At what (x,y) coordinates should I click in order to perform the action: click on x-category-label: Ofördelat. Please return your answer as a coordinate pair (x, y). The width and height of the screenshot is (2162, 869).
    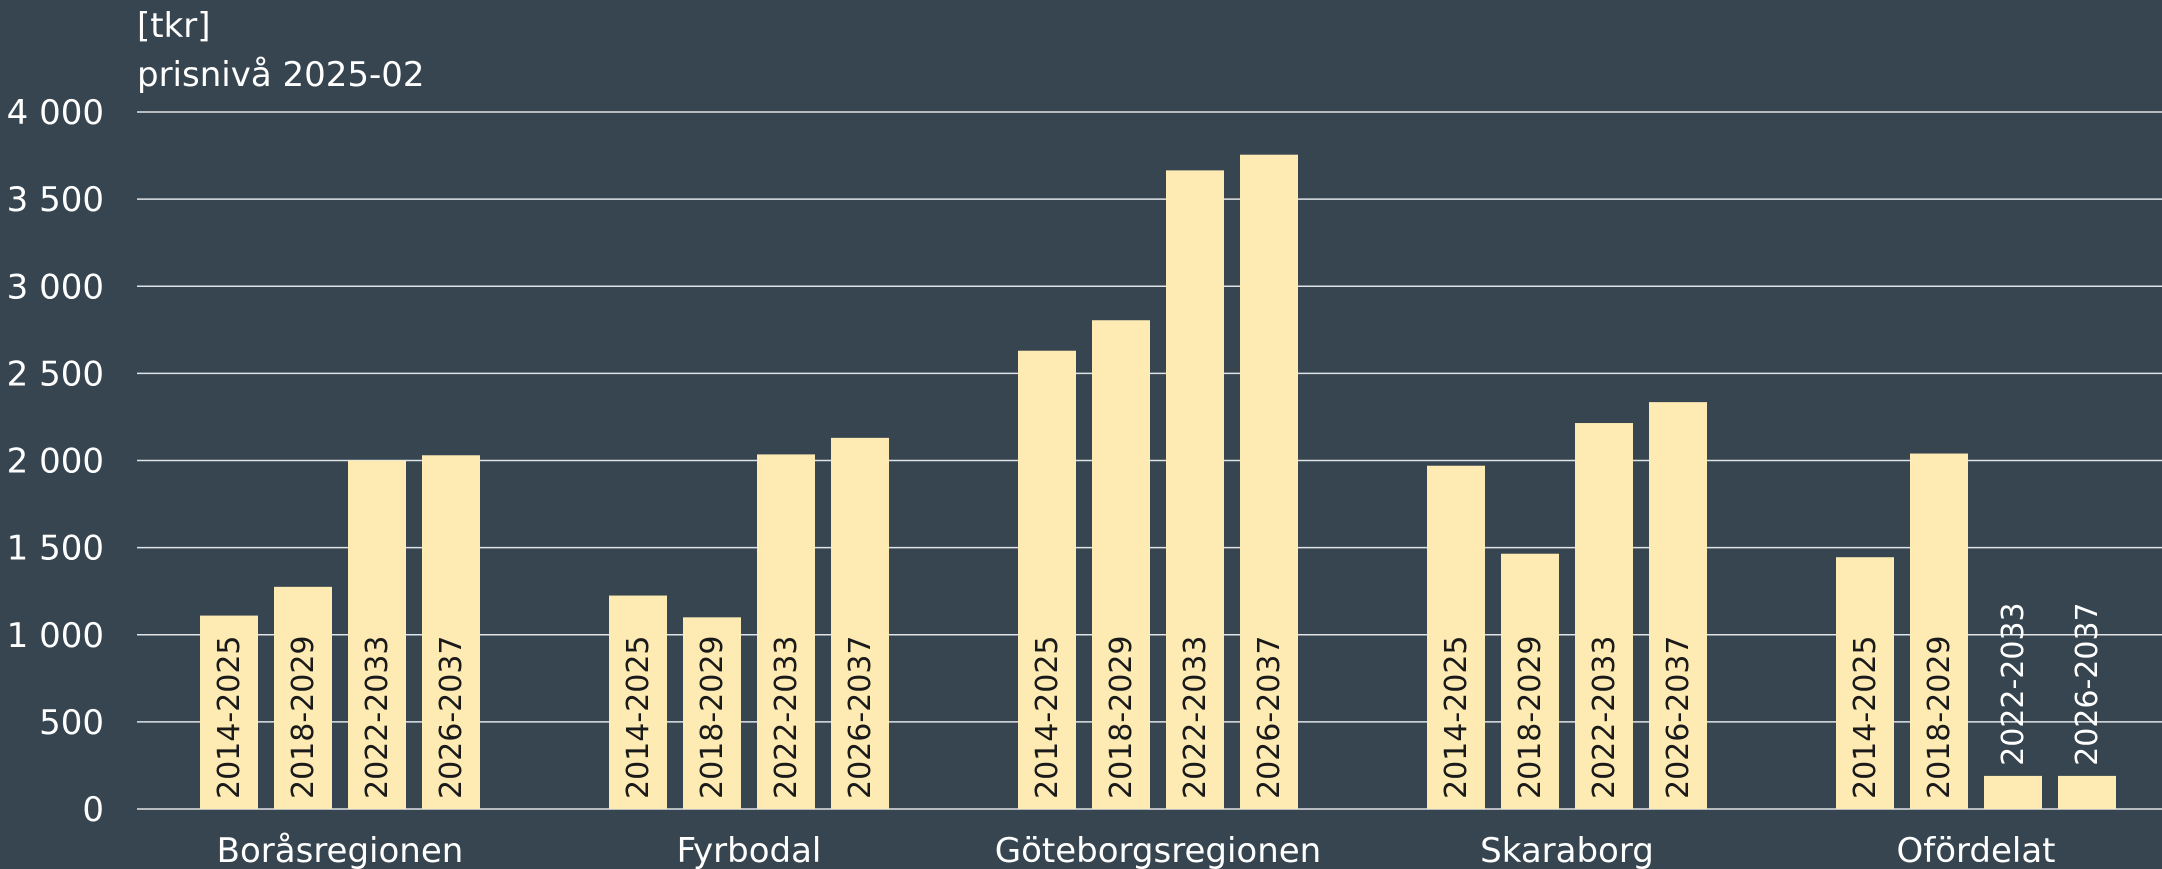
    Looking at the image, I should click on (1975, 850).